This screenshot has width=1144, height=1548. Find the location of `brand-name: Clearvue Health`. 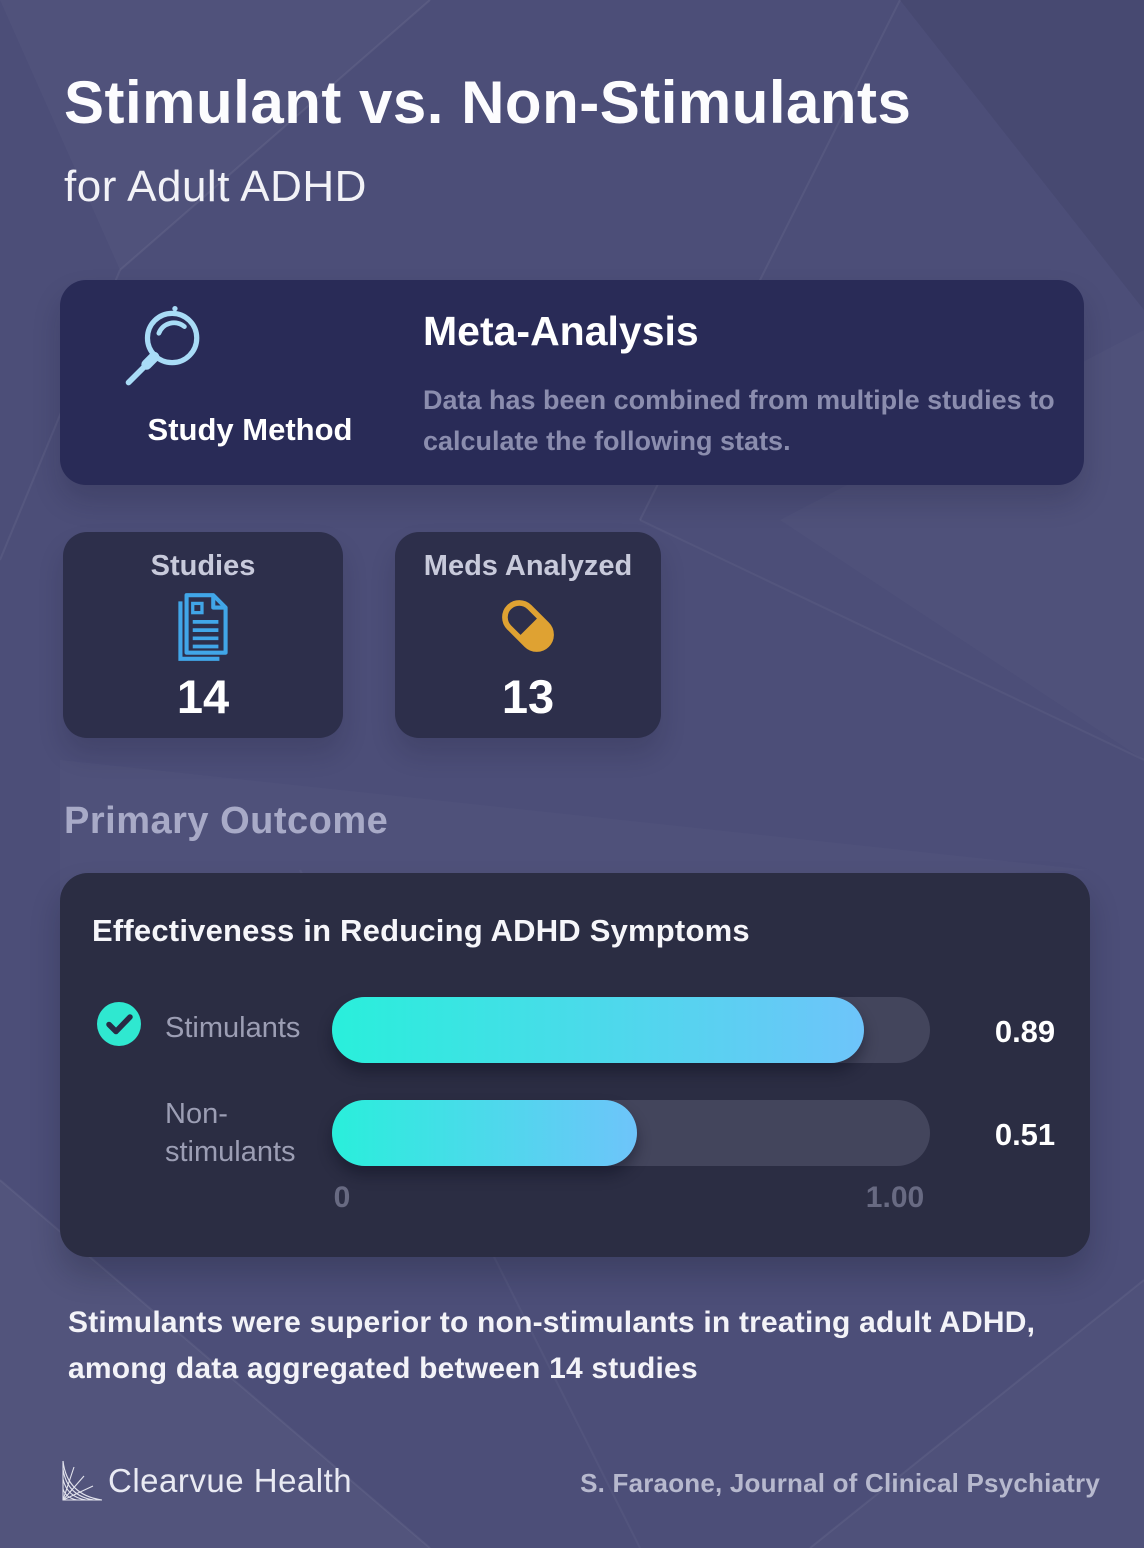

brand-name: Clearvue Health is located at coordinates (230, 1480).